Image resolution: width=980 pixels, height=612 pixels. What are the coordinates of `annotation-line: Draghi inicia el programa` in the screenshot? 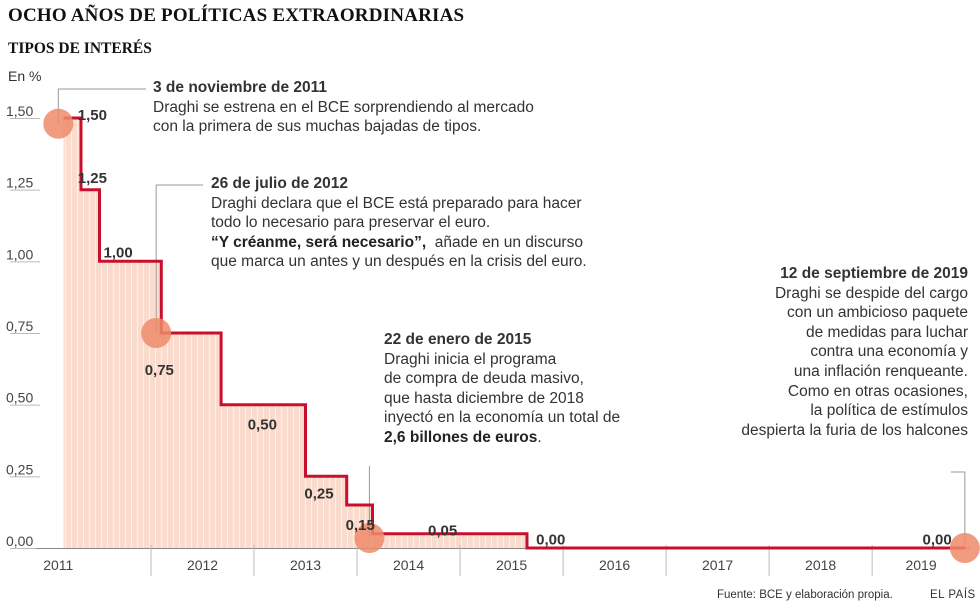 It's located at (470, 359).